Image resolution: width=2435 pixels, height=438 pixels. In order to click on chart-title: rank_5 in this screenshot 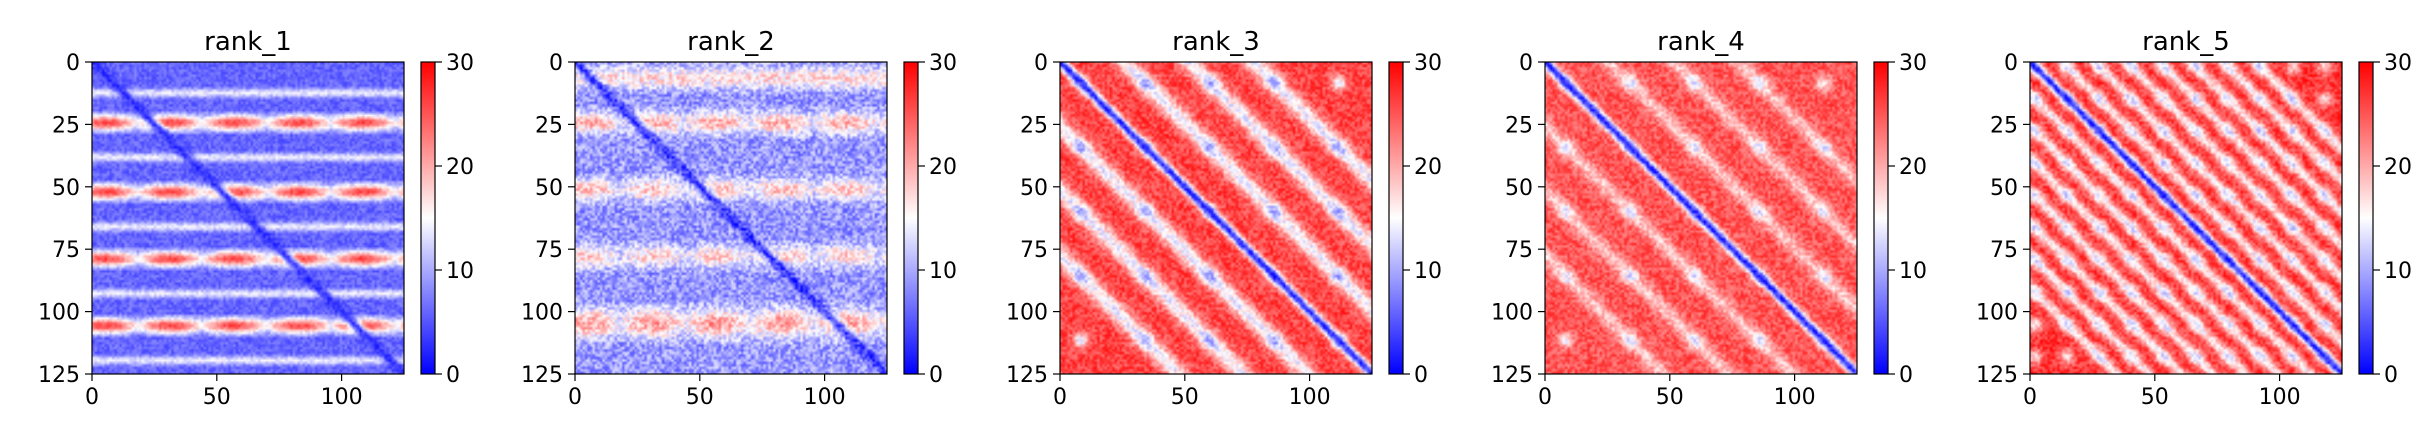, I will do `click(2186, 42)`.